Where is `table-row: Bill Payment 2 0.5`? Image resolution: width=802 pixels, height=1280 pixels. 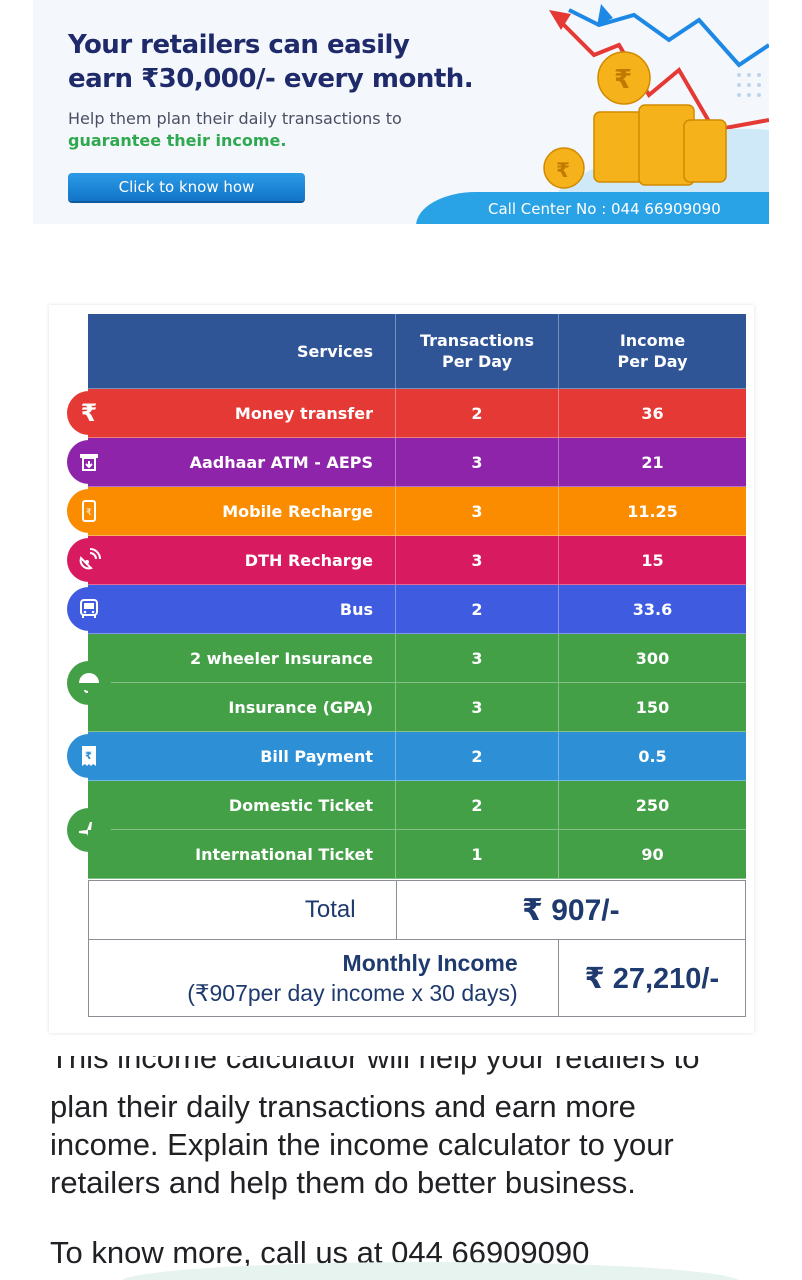 table-row: Bill Payment 2 0.5 is located at coordinates (417, 756).